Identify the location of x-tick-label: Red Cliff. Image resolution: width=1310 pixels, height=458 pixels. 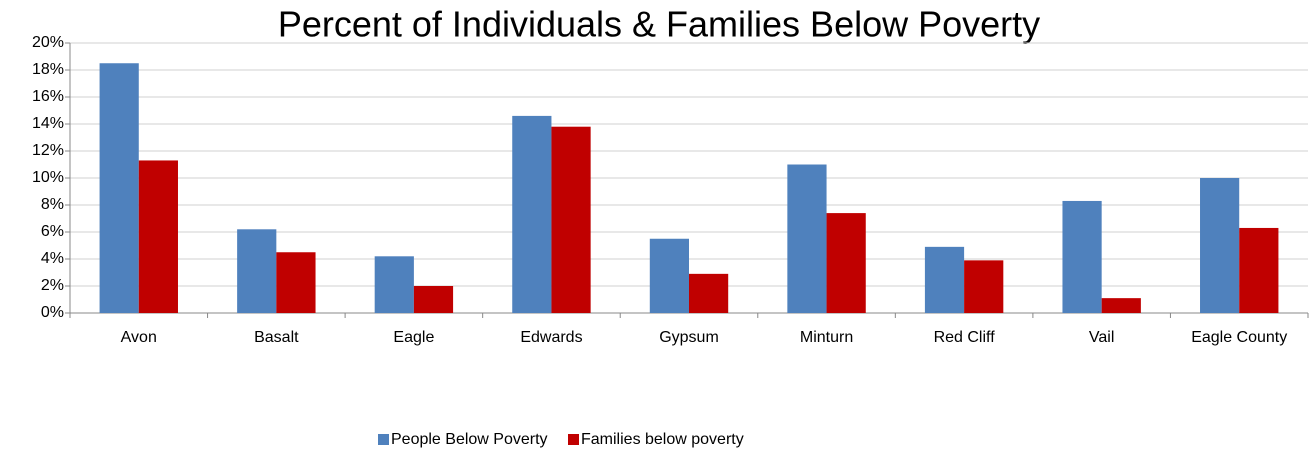
(965, 337).